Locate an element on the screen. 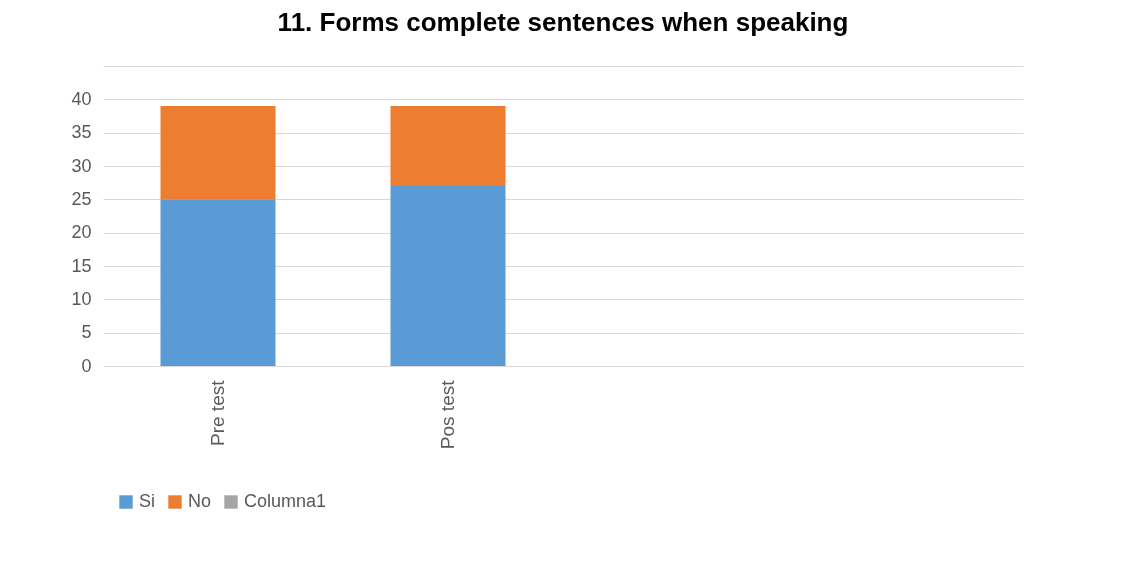 The width and height of the screenshot is (1132, 571). chart-title: 11. Forms complete sentences when speaking is located at coordinates (563, 22).